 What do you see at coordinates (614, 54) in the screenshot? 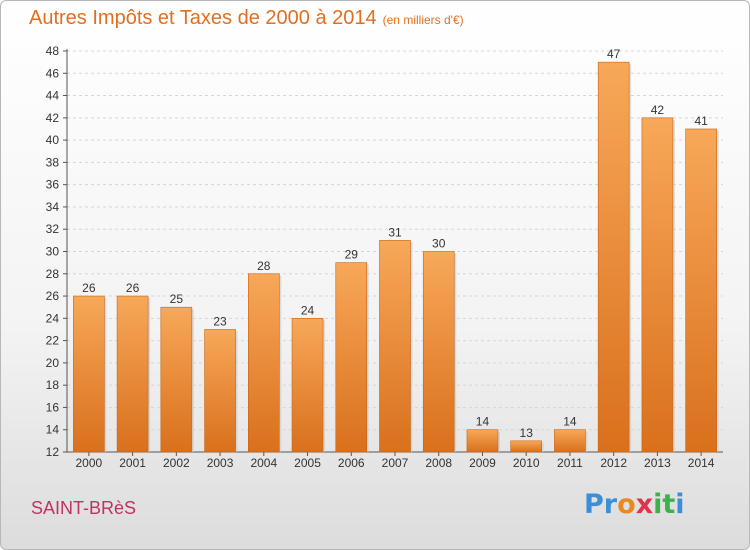
I see `bar-value-label: 47` at bounding box center [614, 54].